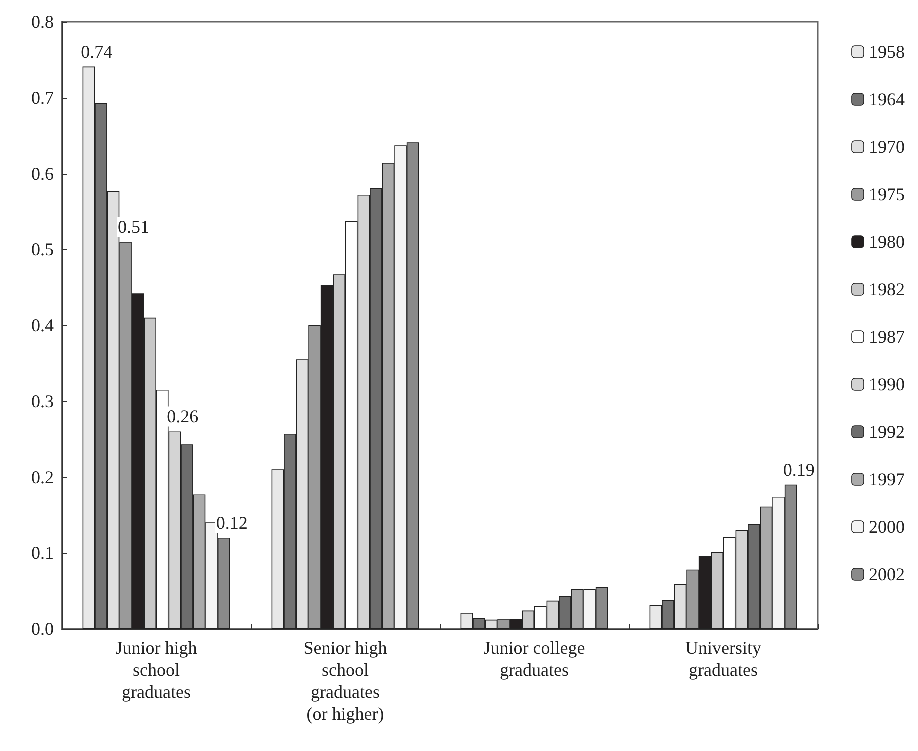 The width and height of the screenshot is (918, 751). What do you see at coordinates (346, 681) in the screenshot?
I see `x-tick-label: Senior high school graduates (or higher)` at bounding box center [346, 681].